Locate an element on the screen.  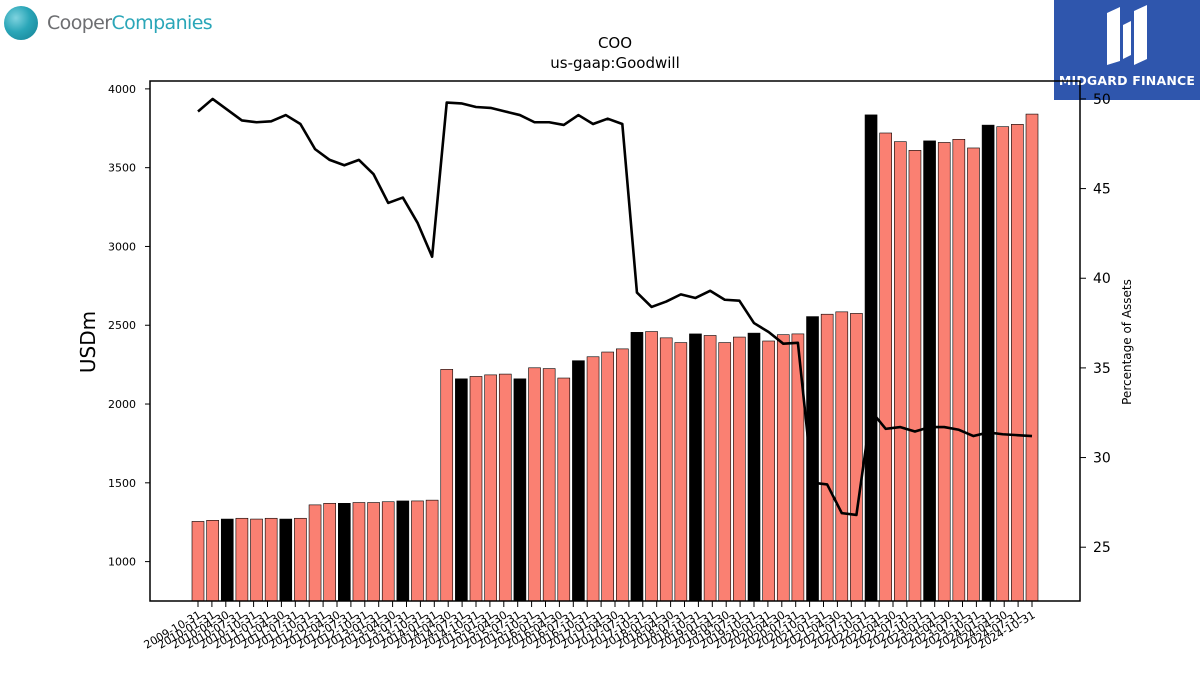
y-axis-ticks: 1000 1500 2000 2500 3000 3500 4000 is located at coordinates (129, 326).